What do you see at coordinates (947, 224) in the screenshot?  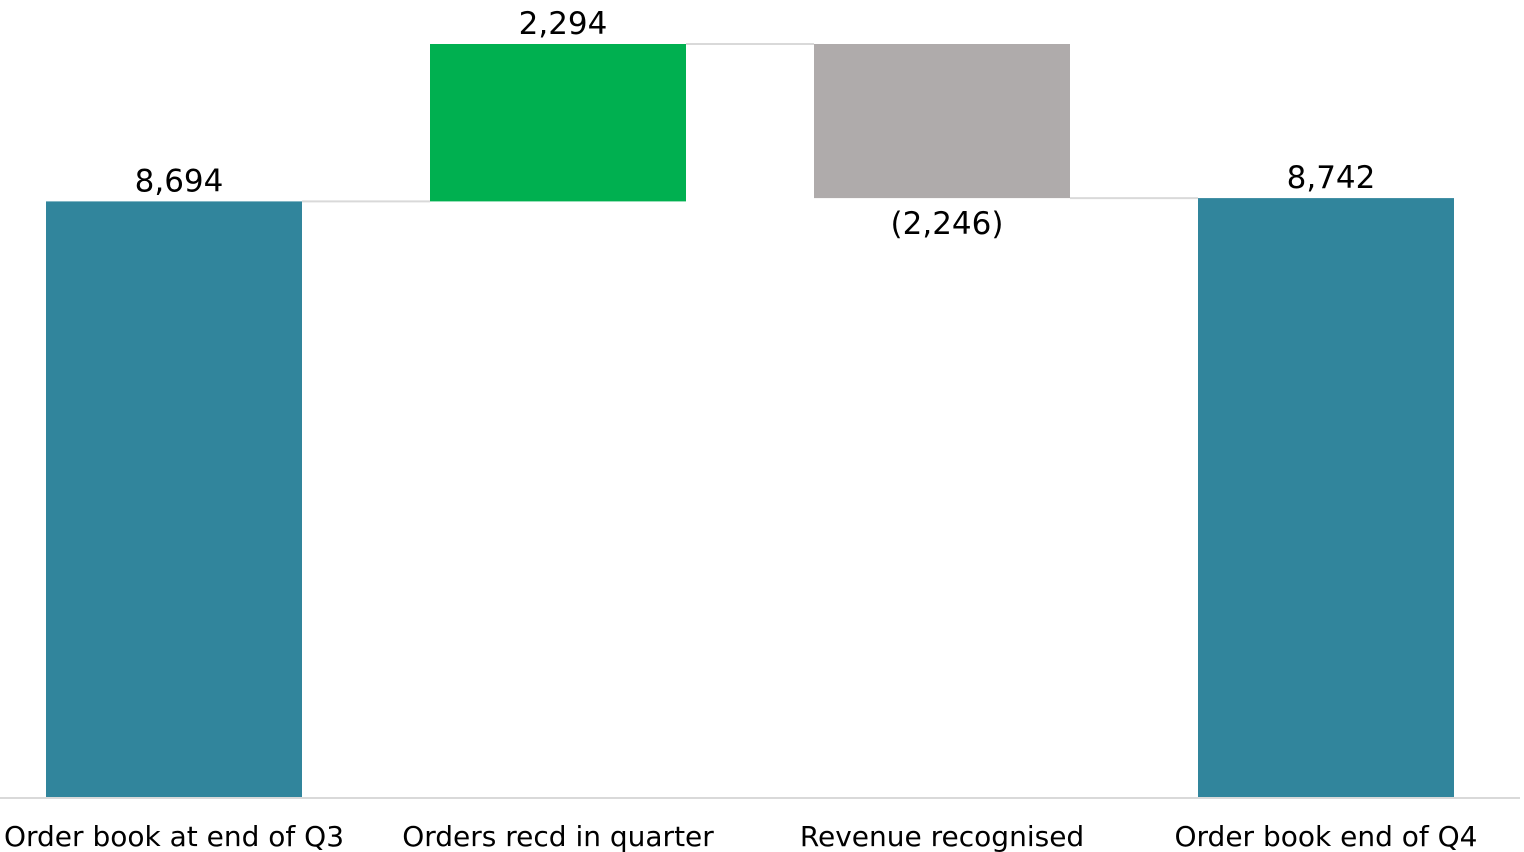 I see `data-label-revenue-recognised: (2,246)` at bounding box center [947, 224].